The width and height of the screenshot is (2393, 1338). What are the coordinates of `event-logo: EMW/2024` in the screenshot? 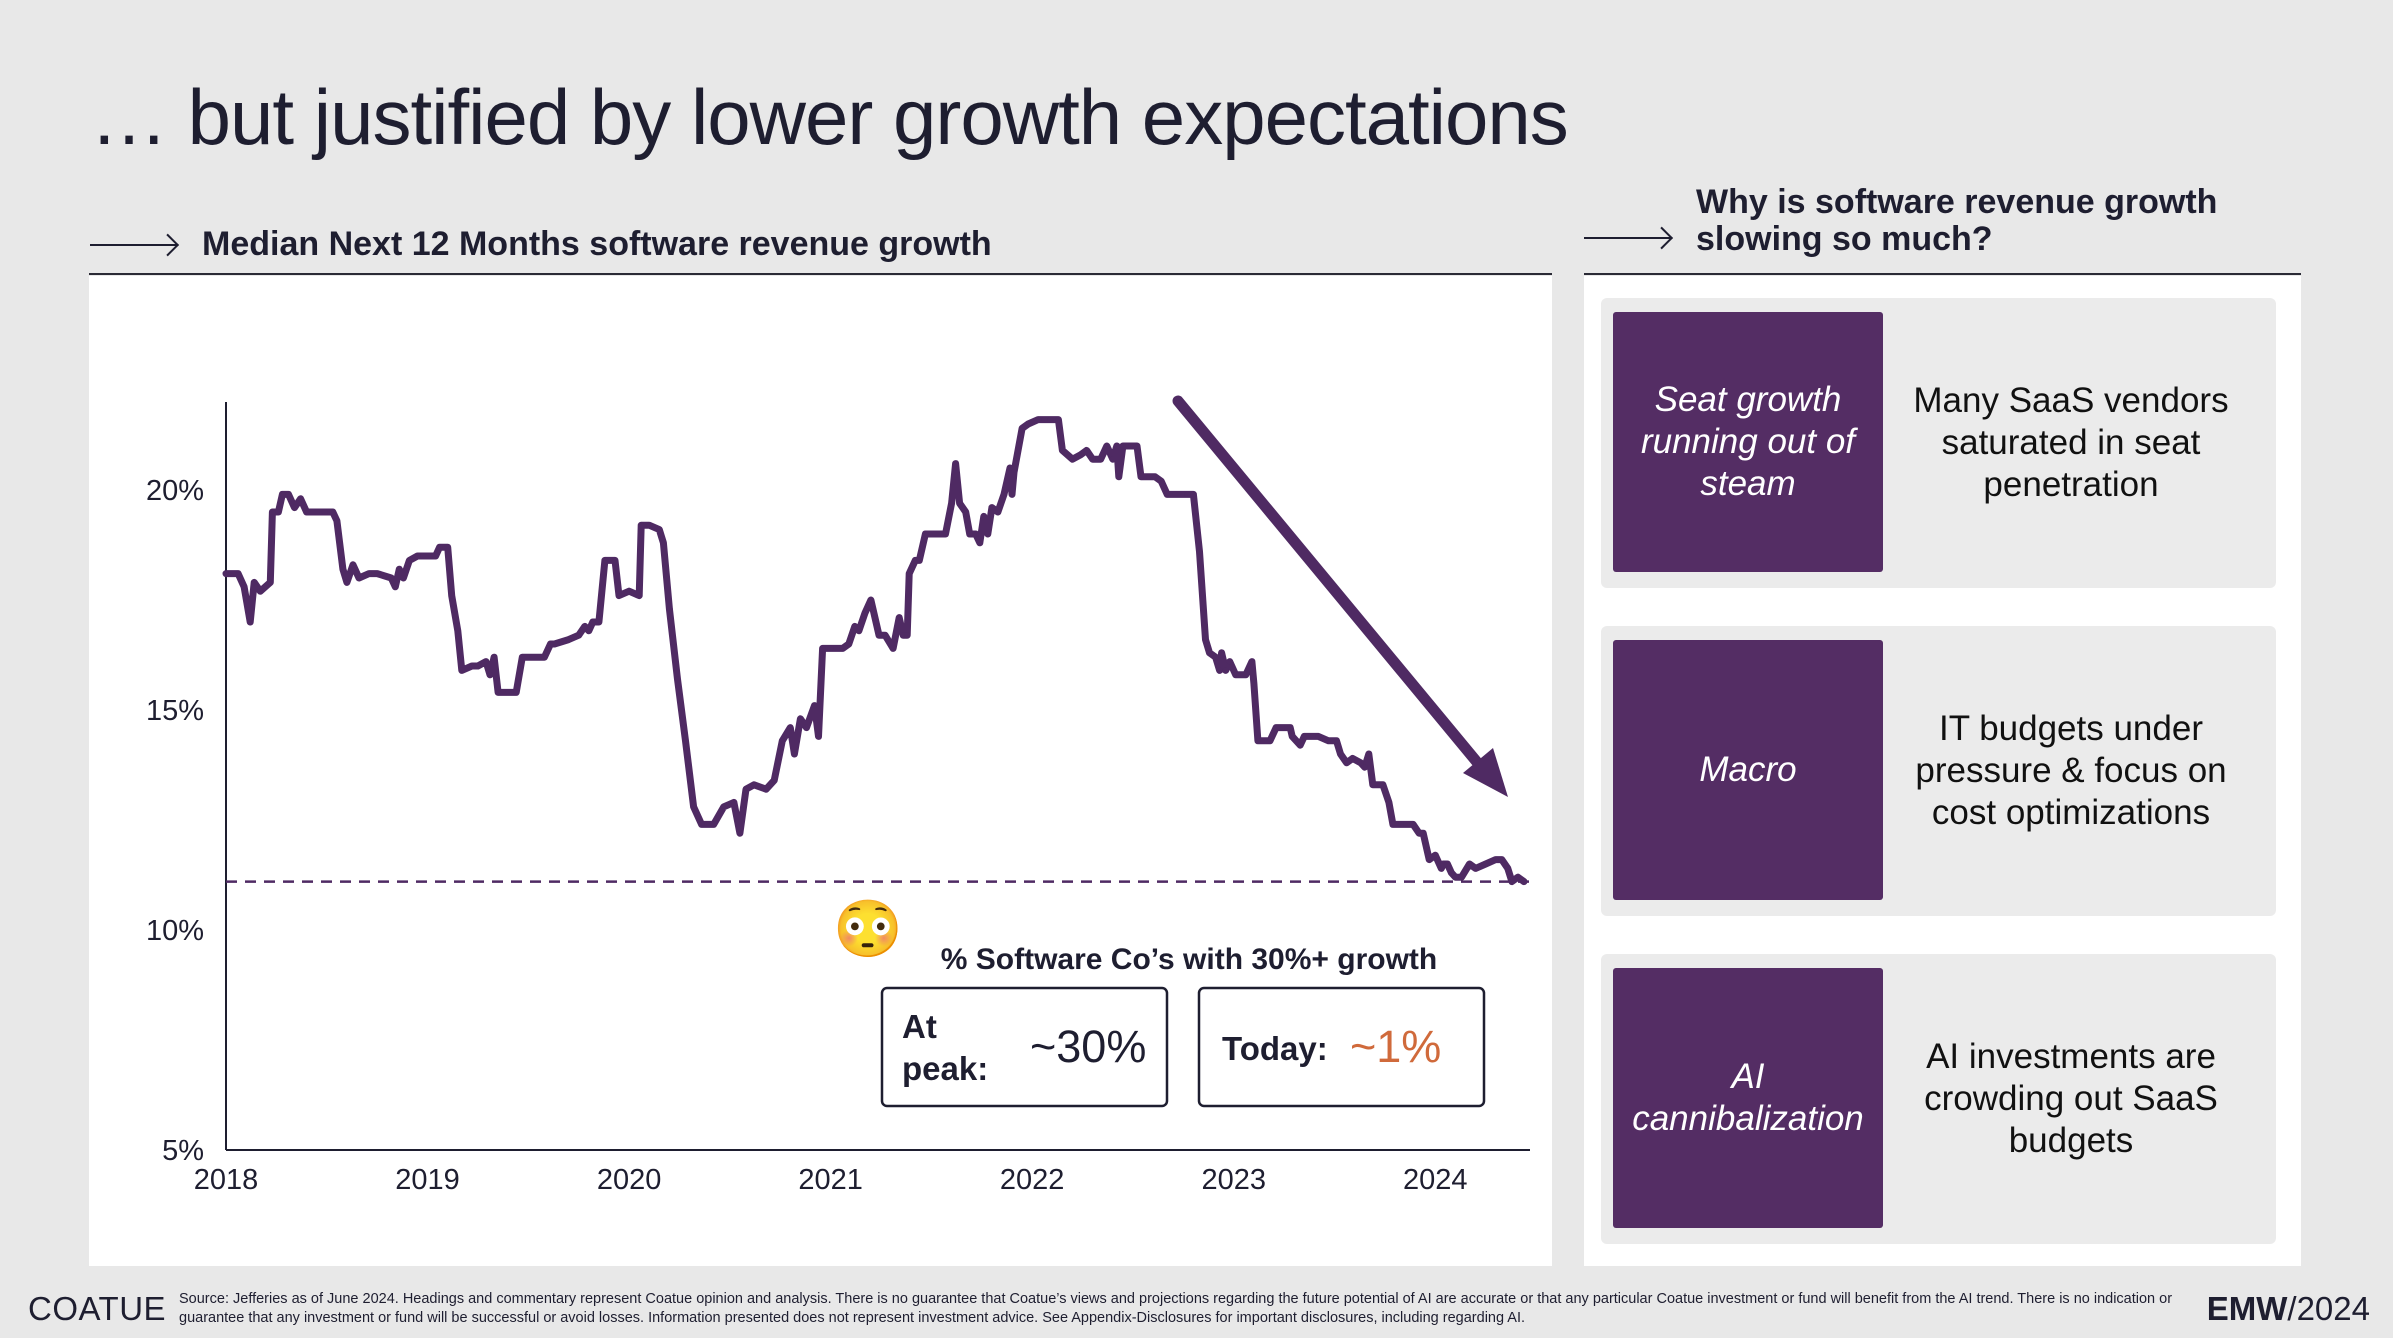 It's located at (2288, 1309).